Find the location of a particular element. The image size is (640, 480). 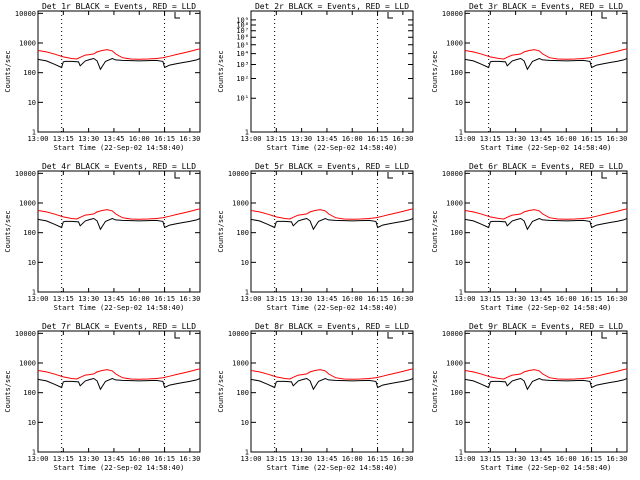

y-tick-label: 10⁸ is located at coordinates (242, 26).